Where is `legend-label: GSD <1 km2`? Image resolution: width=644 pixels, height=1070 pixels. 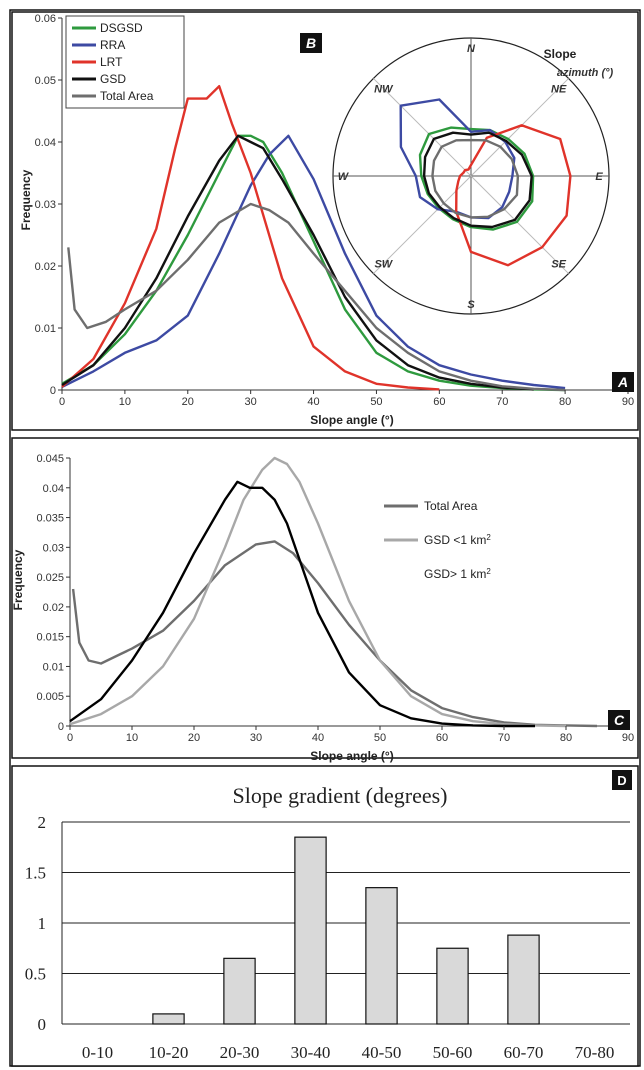 legend-label: GSD <1 km2 is located at coordinates (457, 540).